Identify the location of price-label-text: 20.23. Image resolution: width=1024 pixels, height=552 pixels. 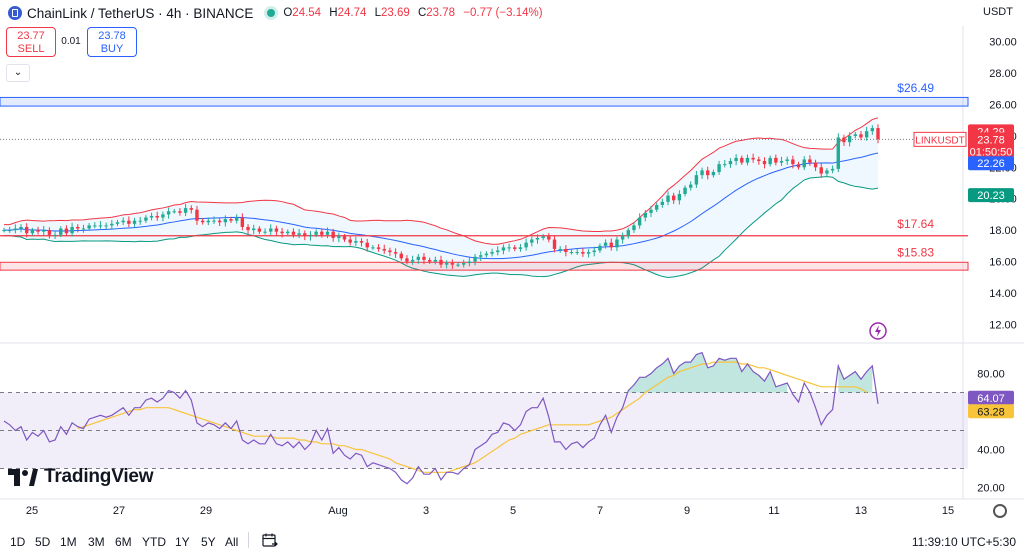
(991, 196).